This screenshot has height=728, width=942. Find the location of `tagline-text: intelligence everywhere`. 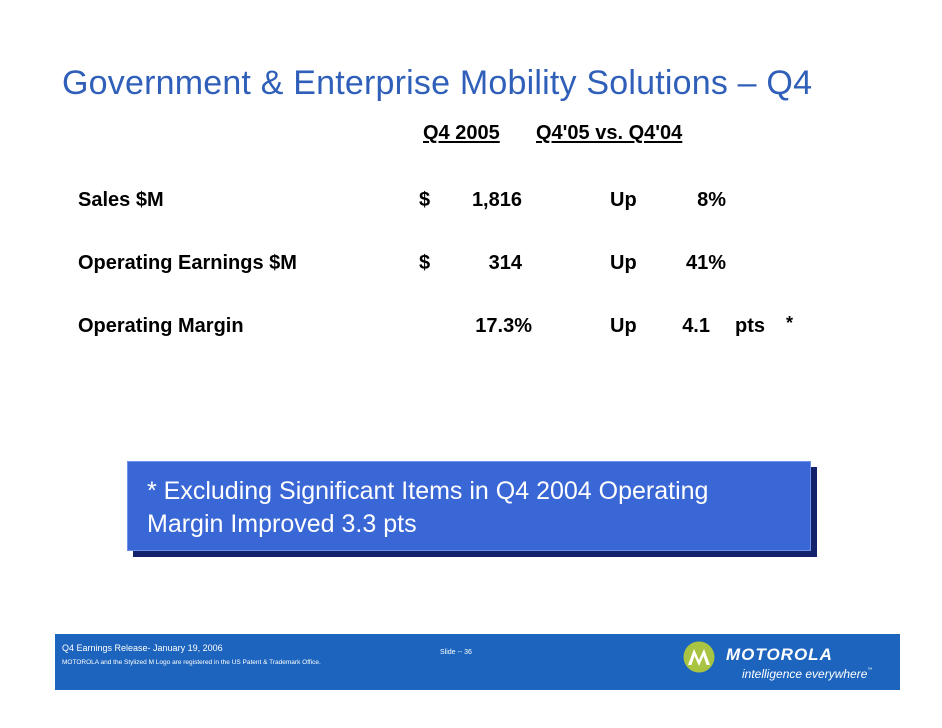

tagline-text: intelligence everywhere is located at coordinates (805, 674).